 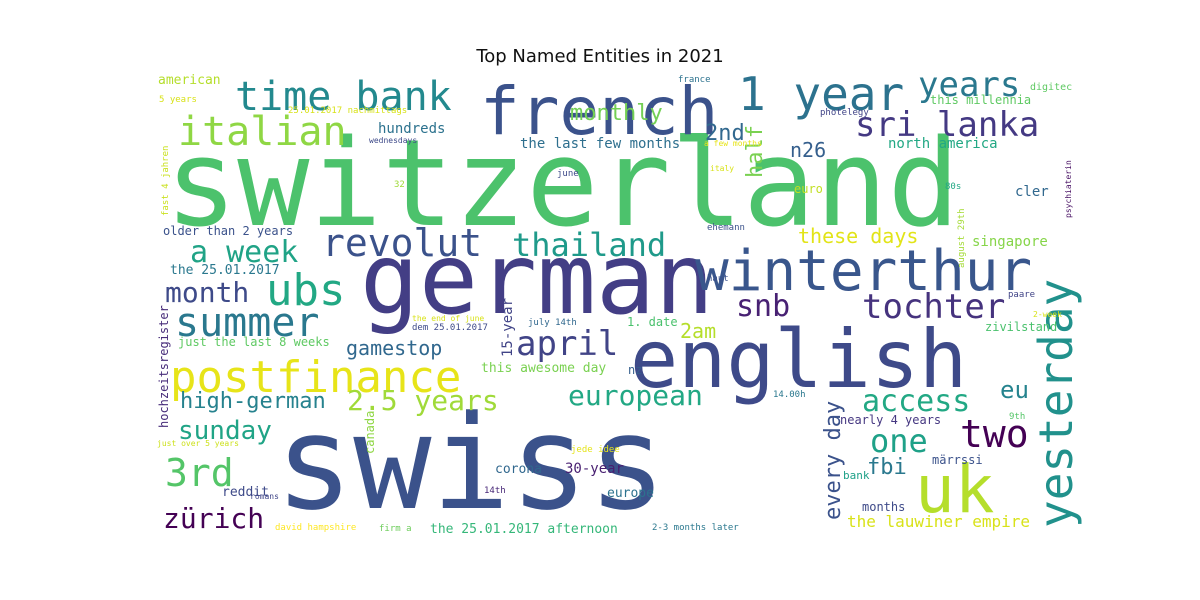 I want to click on word-14: sri lanka, so click(x=947, y=125).